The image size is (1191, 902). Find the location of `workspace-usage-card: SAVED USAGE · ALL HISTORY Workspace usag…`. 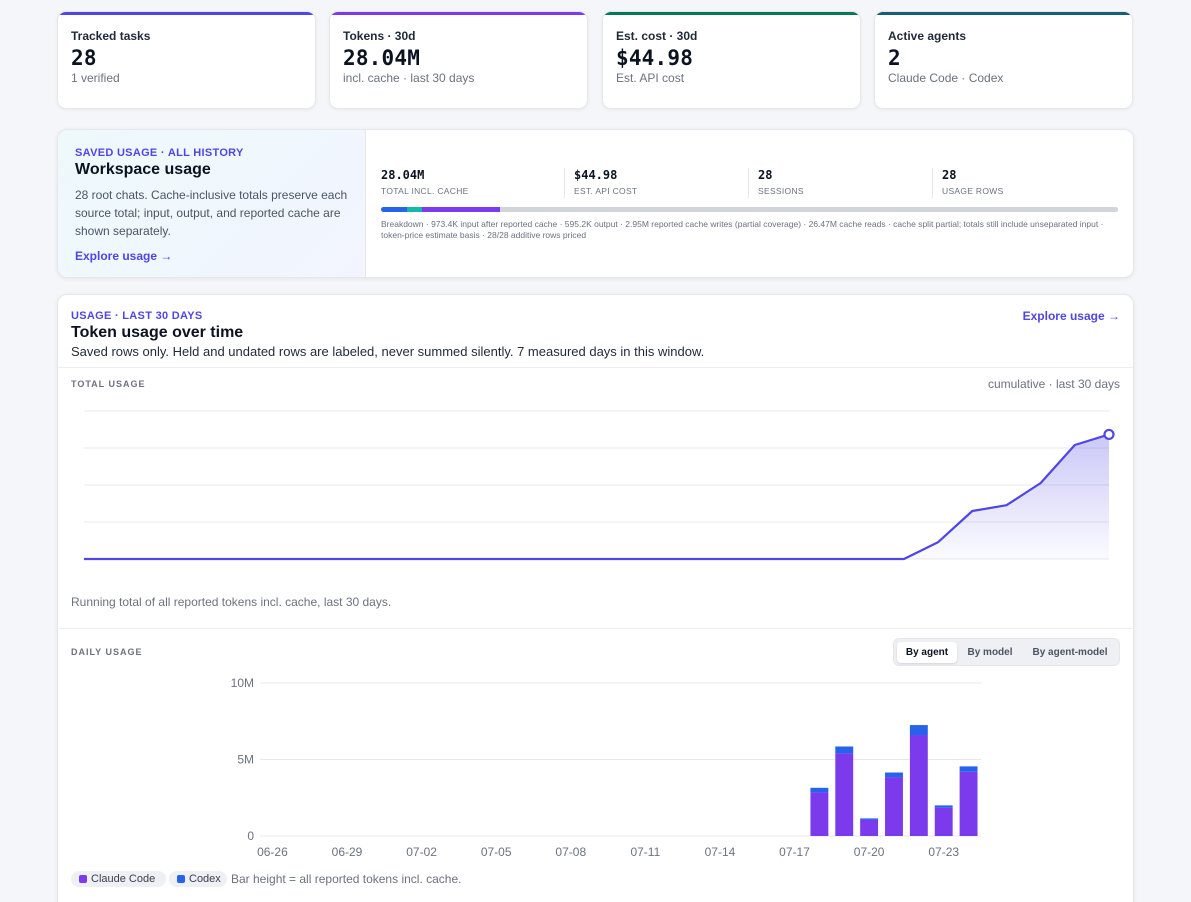

workspace-usage-card: SAVED USAGE · ALL HISTORY Workspace usag… is located at coordinates (595, 203).